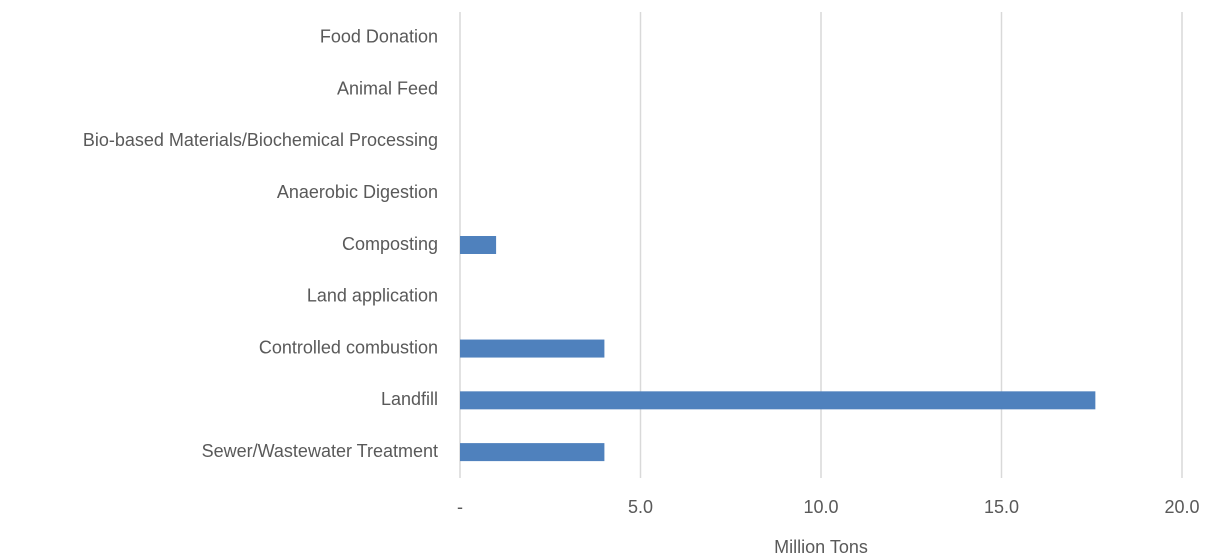 This screenshot has width=1208, height=560. What do you see at coordinates (348, 347) in the screenshot?
I see `y-tick-label: Controlled combustion` at bounding box center [348, 347].